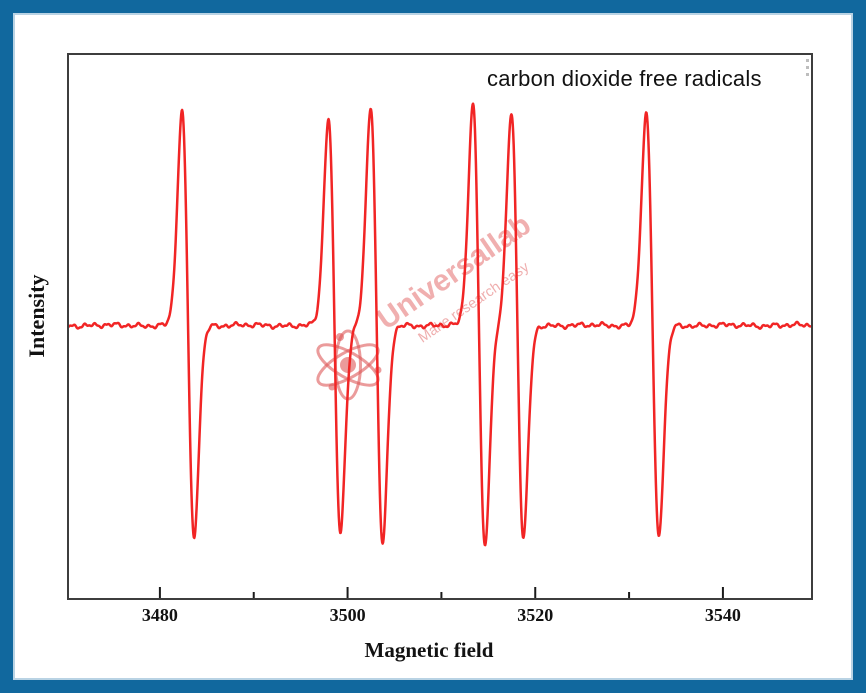 Image resolution: width=866 pixels, height=693 pixels. Describe the element at coordinates (624, 78) in the screenshot. I see `chart-title: carbon dioxide free radicals` at that location.